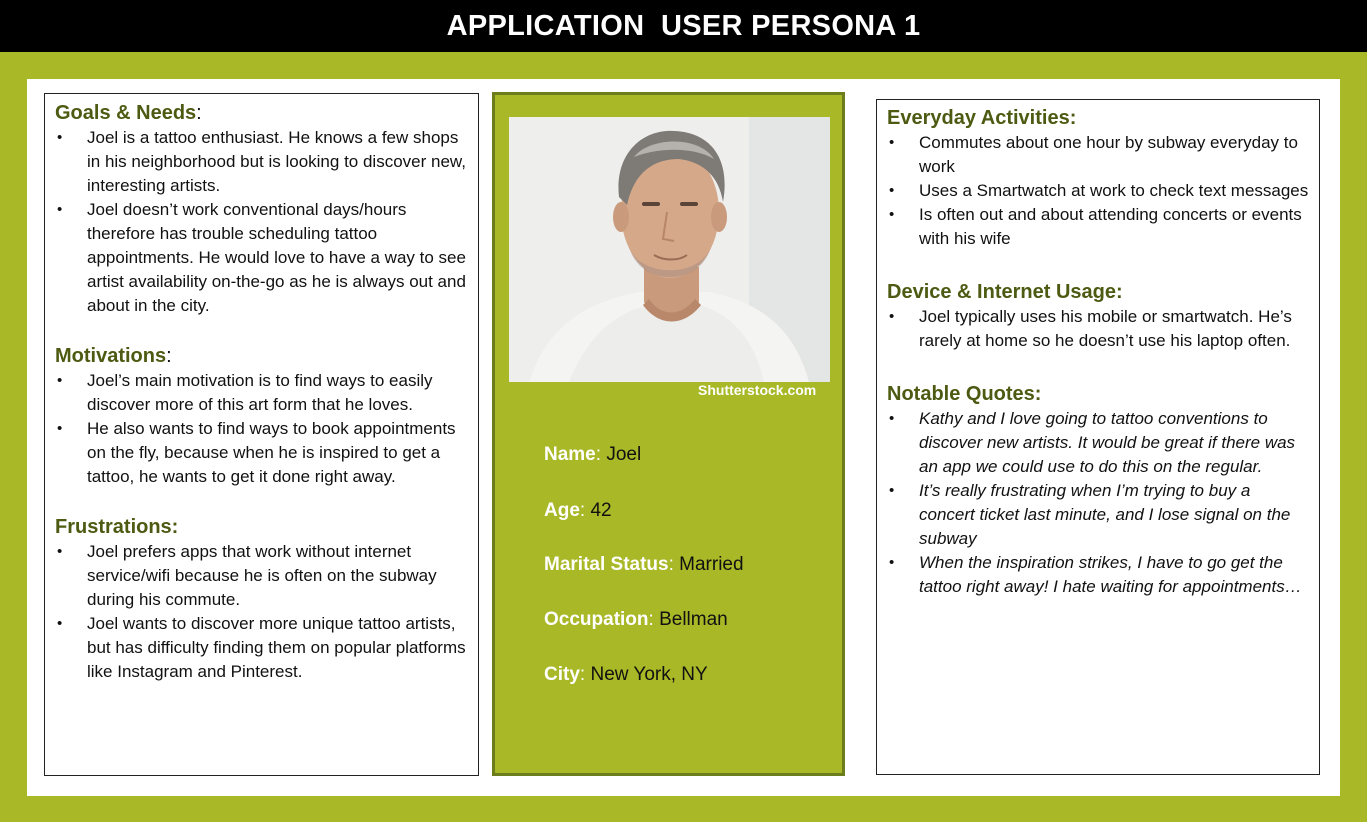 Image resolution: width=1367 pixels, height=822 pixels. What do you see at coordinates (117, 527) in the screenshot?
I see `frustrations-heading: Frustrations:` at bounding box center [117, 527].